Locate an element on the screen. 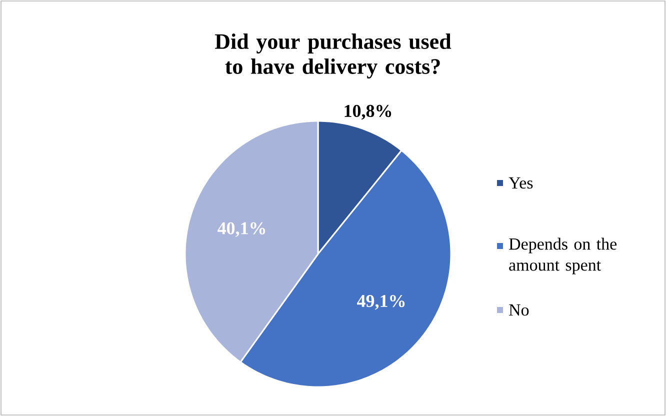  data-label: 49,1% is located at coordinates (381, 302).